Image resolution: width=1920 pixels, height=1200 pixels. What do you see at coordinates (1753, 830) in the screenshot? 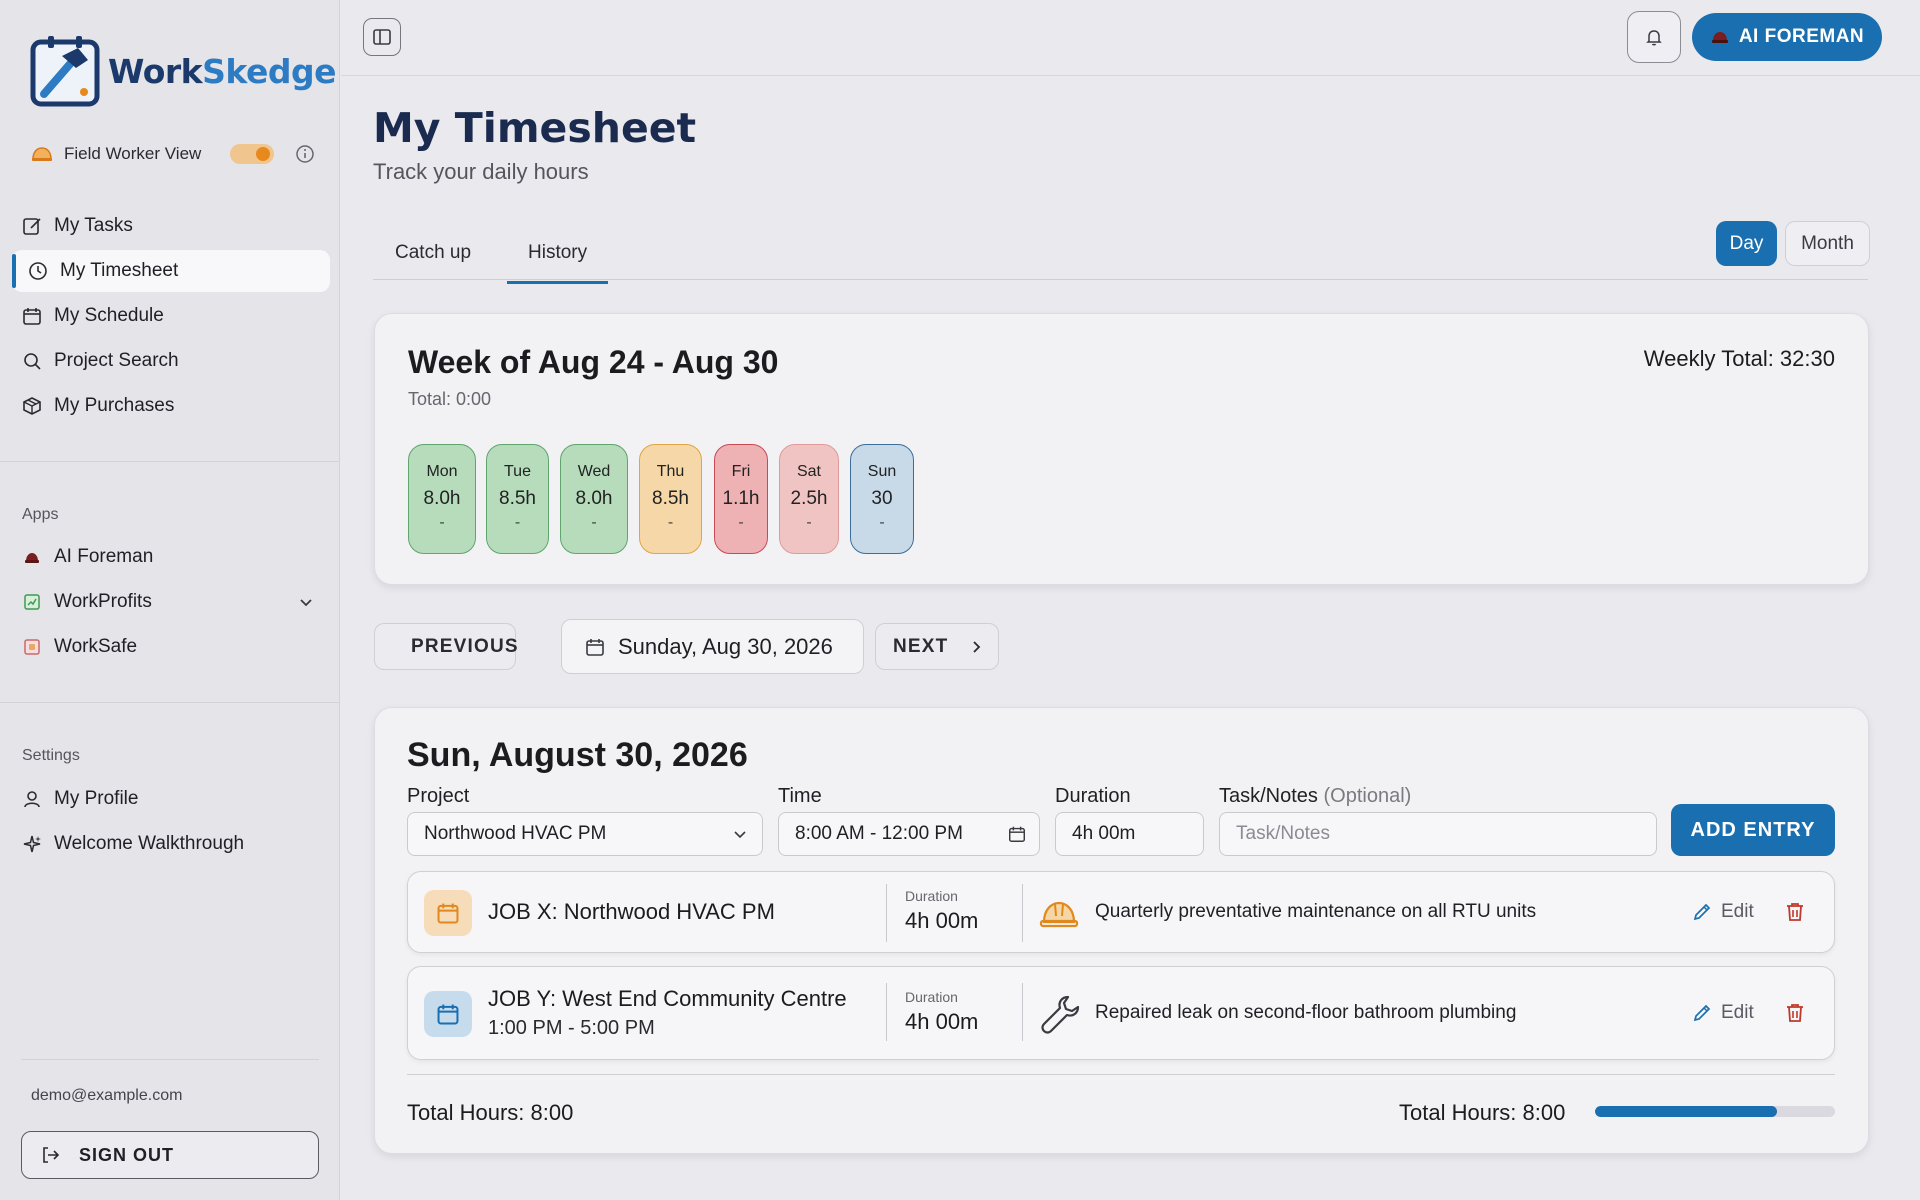
I see `add-entry-button: ADD ENTRY` at bounding box center [1753, 830].